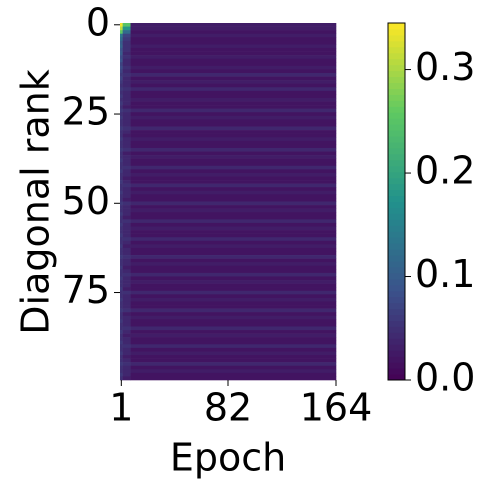 This screenshot has height=491, width=491. I want to click on y-tick-label: 0, so click(98, 22).